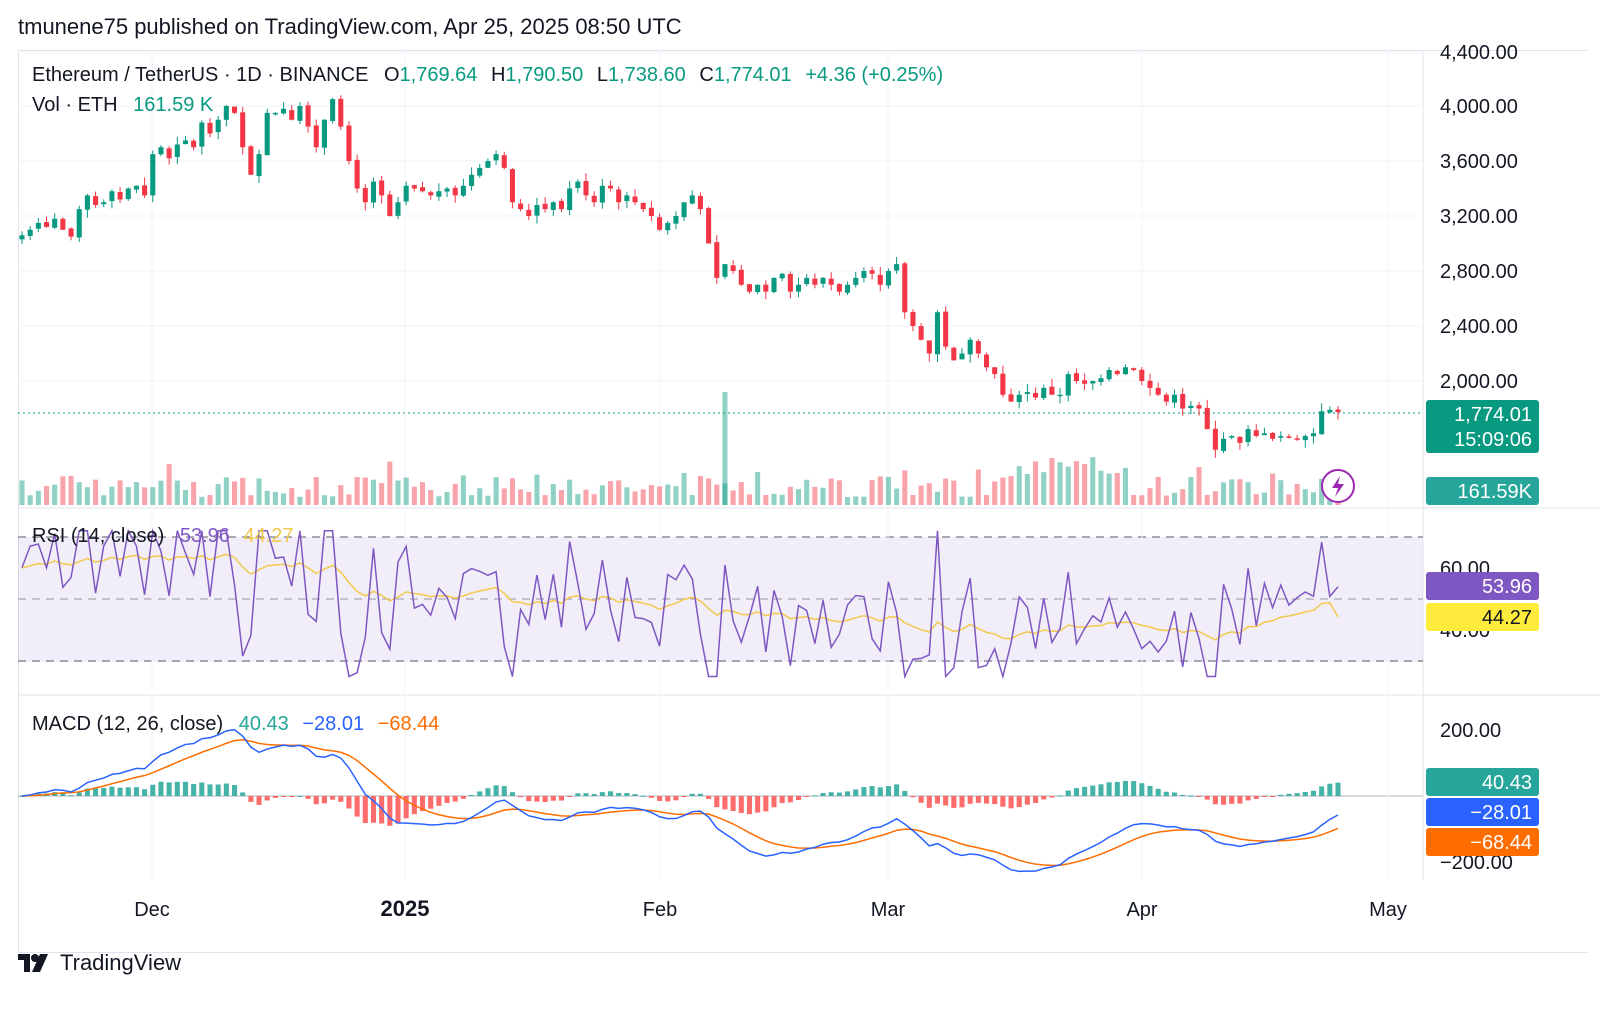 Image resolution: width=1600 pixels, height=1013 pixels. Describe the element at coordinates (874, 75) in the screenshot. I see `change-value: +4.36 (+0.25%)` at that location.